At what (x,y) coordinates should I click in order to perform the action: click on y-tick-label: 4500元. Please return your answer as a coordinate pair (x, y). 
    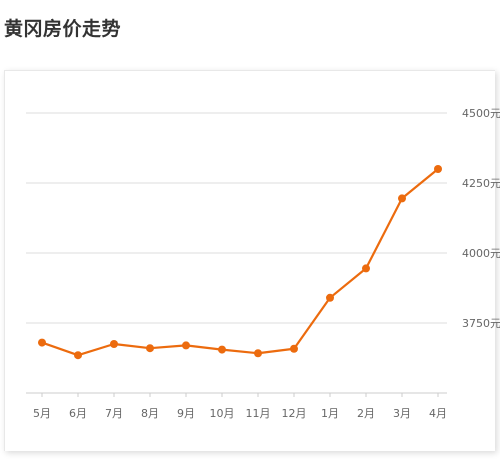
    Looking at the image, I should click on (481, 113).